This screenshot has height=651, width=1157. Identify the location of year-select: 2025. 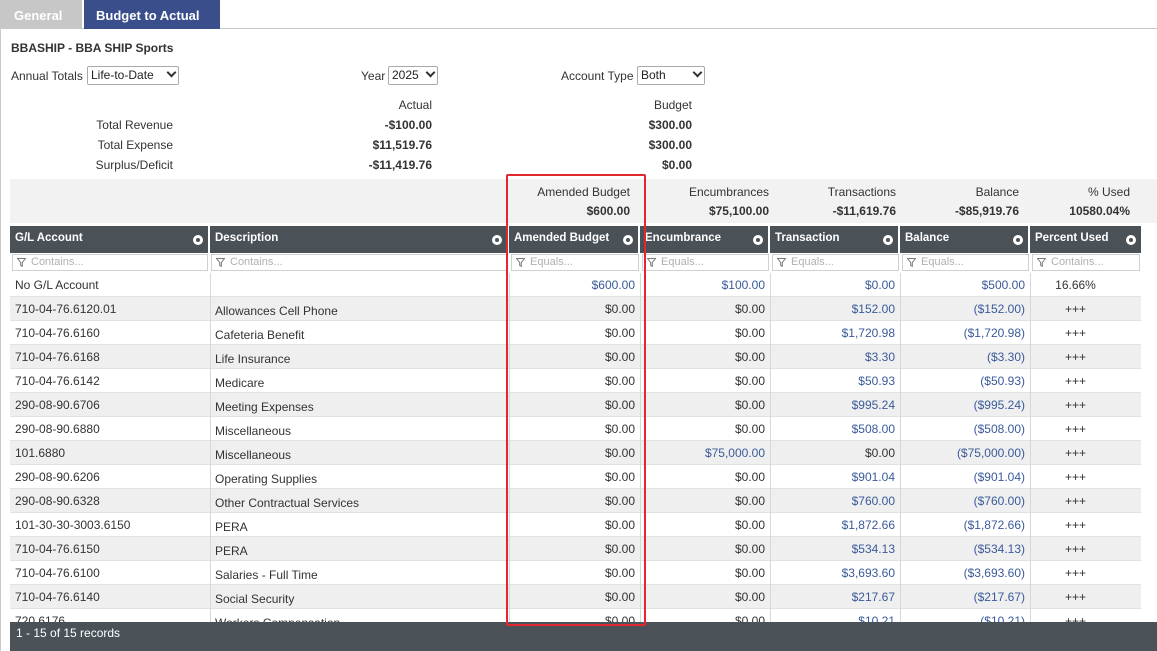
(413, 75).